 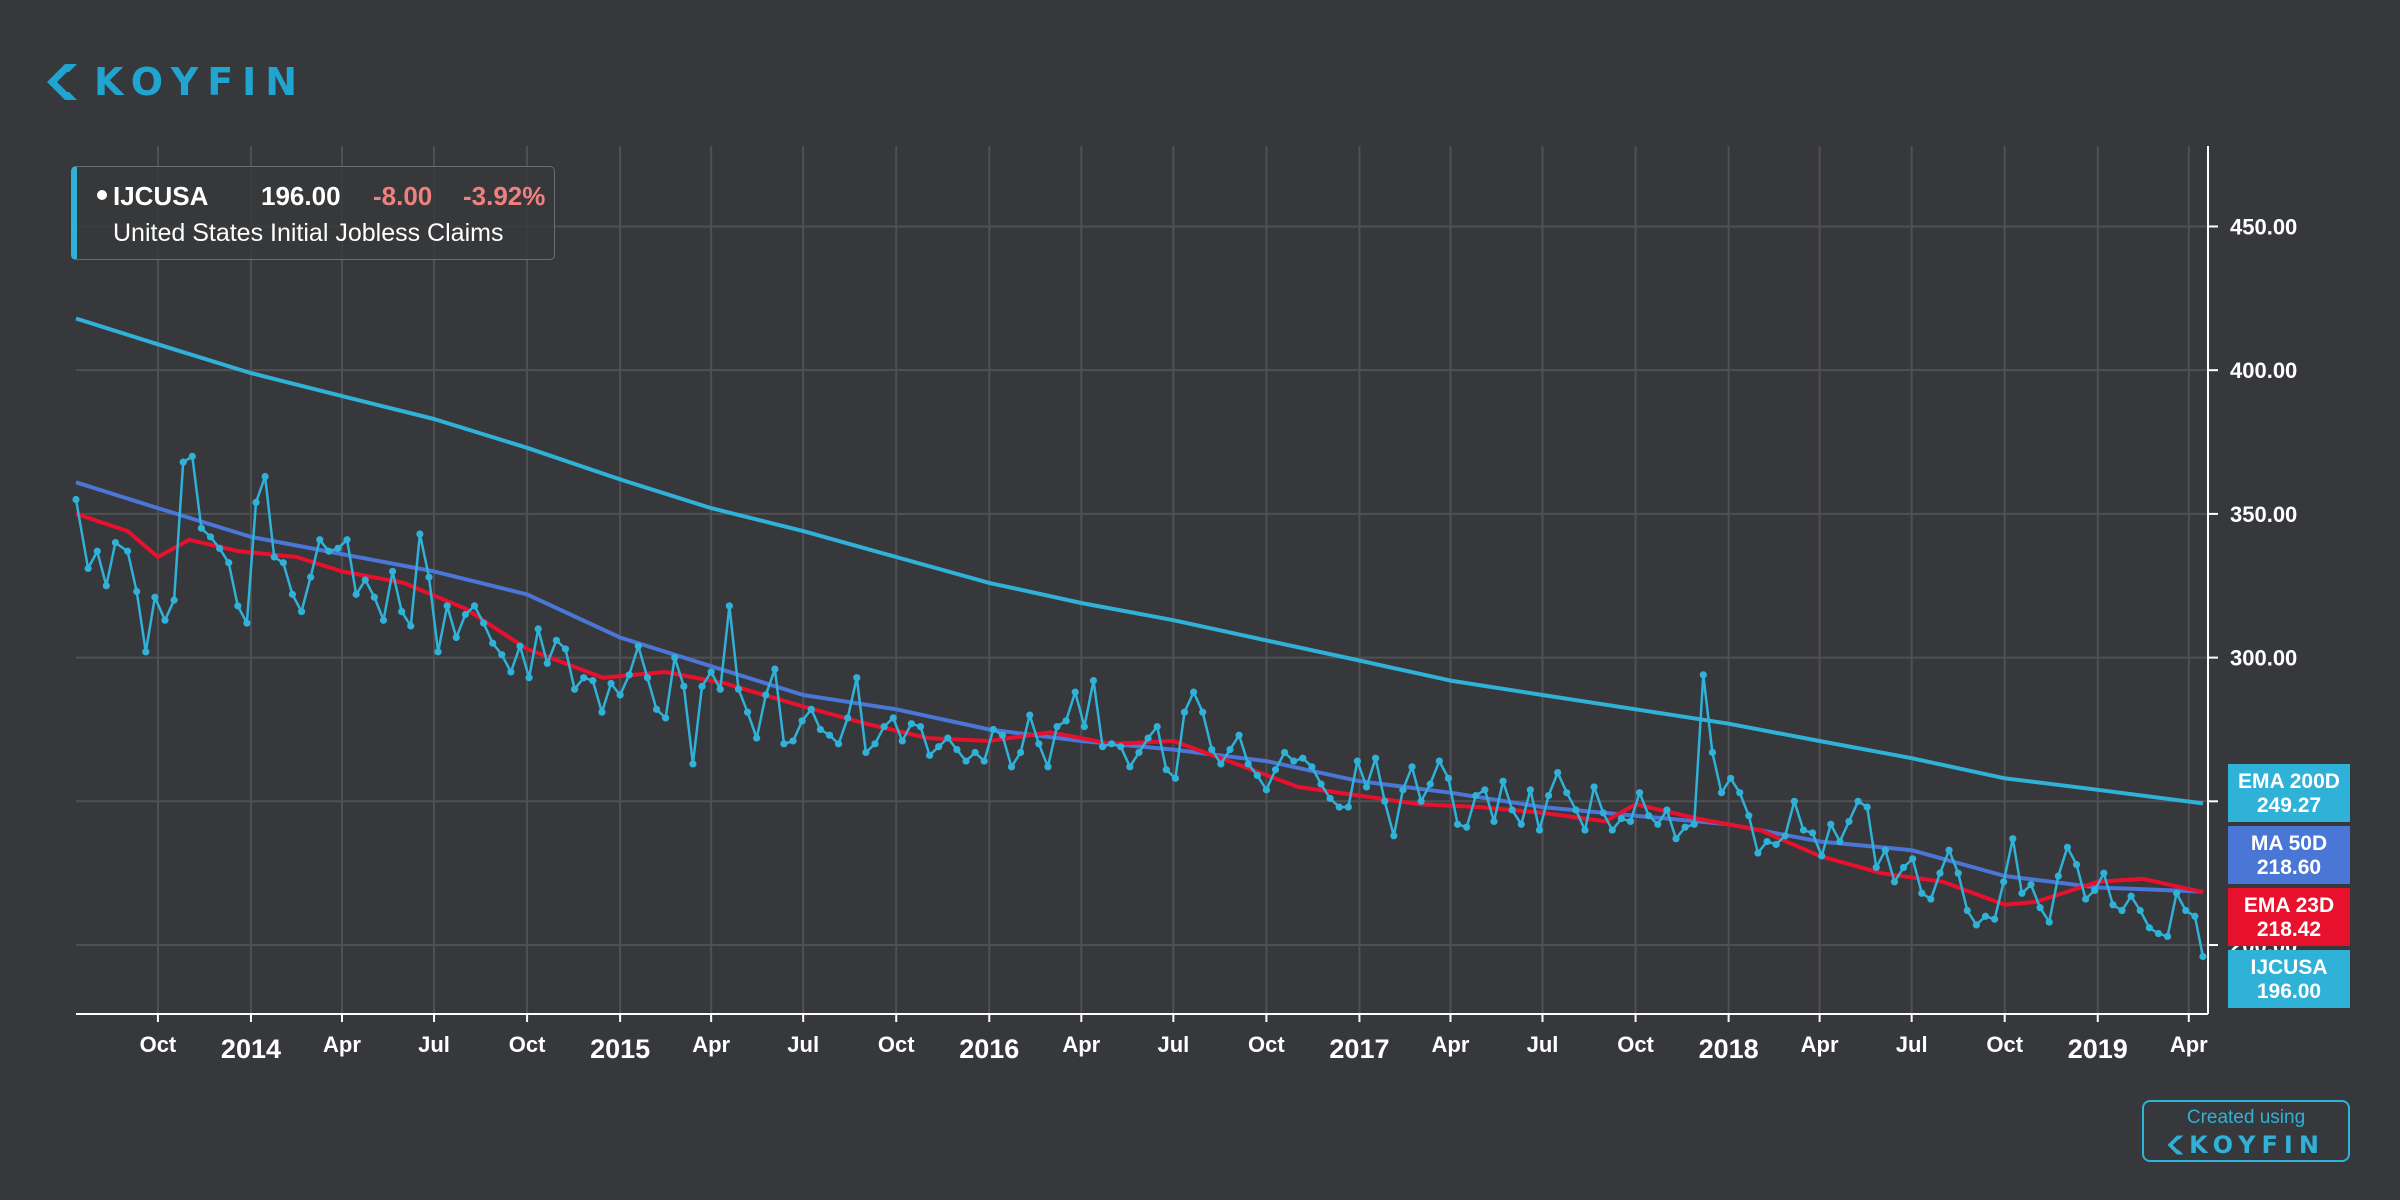 I want to click on badge-value: 218.42, so click(x=2289, y=929).